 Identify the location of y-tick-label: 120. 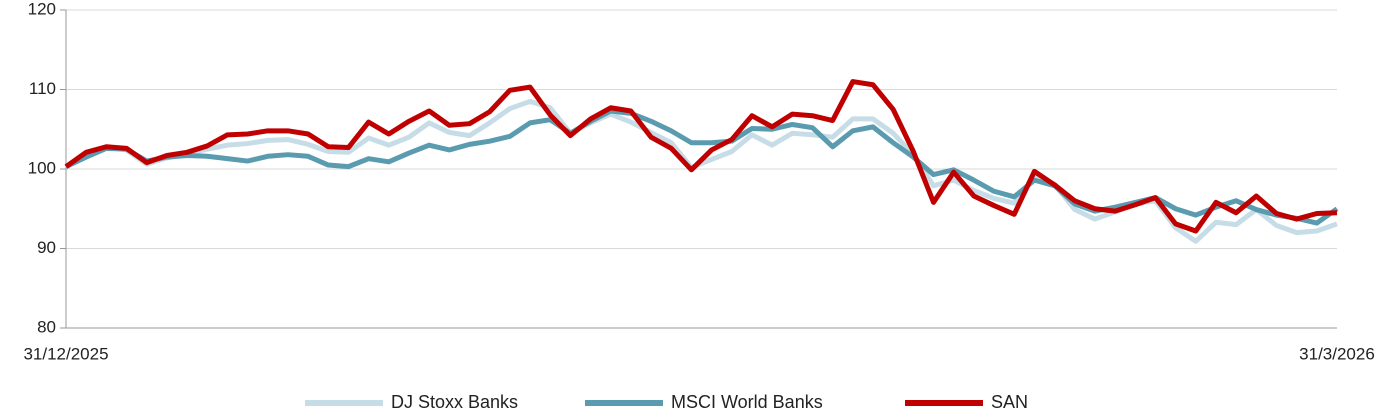
(42, 9).